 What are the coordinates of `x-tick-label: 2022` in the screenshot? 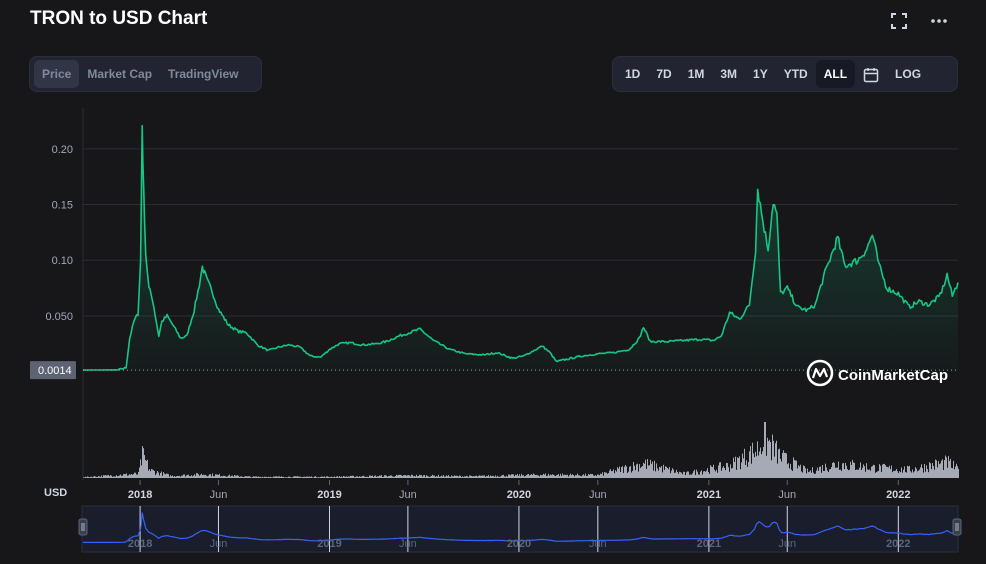 It's located at (898, 495).